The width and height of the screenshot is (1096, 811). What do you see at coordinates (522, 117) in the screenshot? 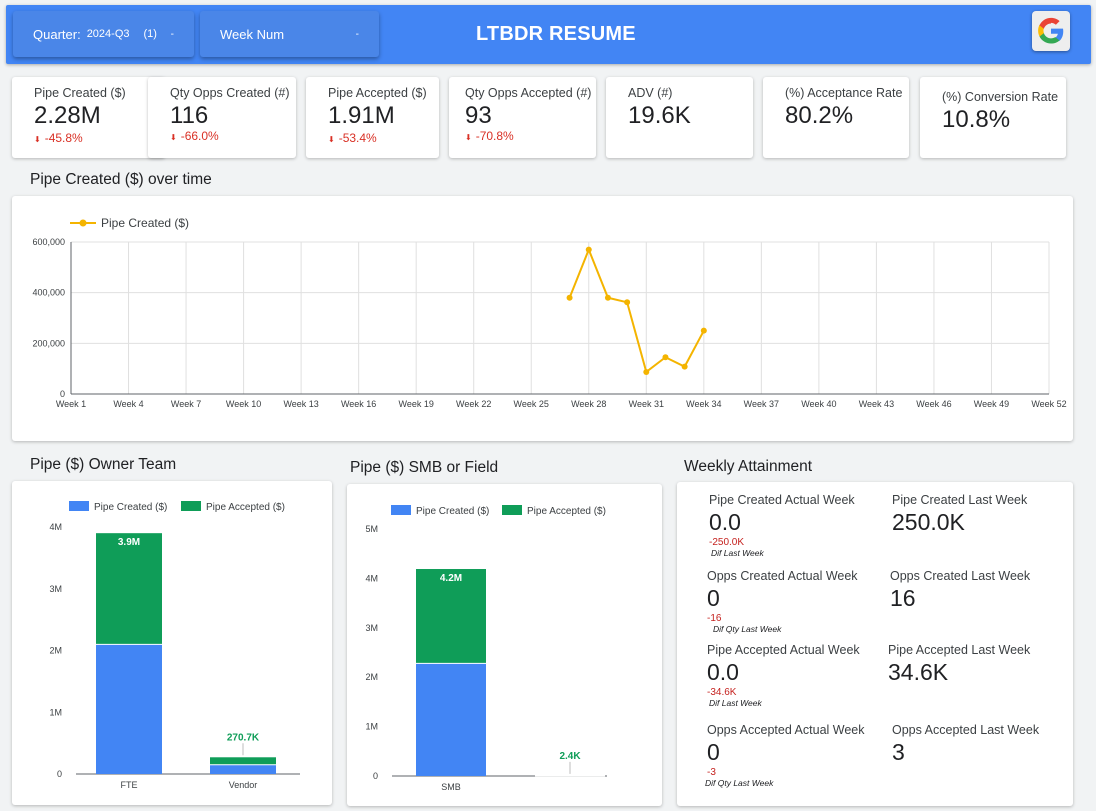
I see `kpi-card-qty-opps-accepted: Qty Opps Accepted (#) 93 ⬇ -70.8%` at bounding box center [522, 117].